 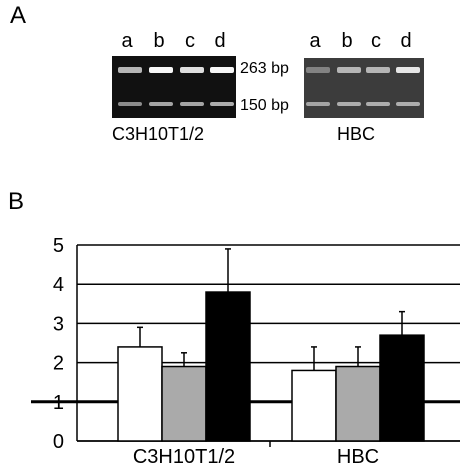 I want to click on gel-label: C3H10T1/2, so click(x=158, y=134).